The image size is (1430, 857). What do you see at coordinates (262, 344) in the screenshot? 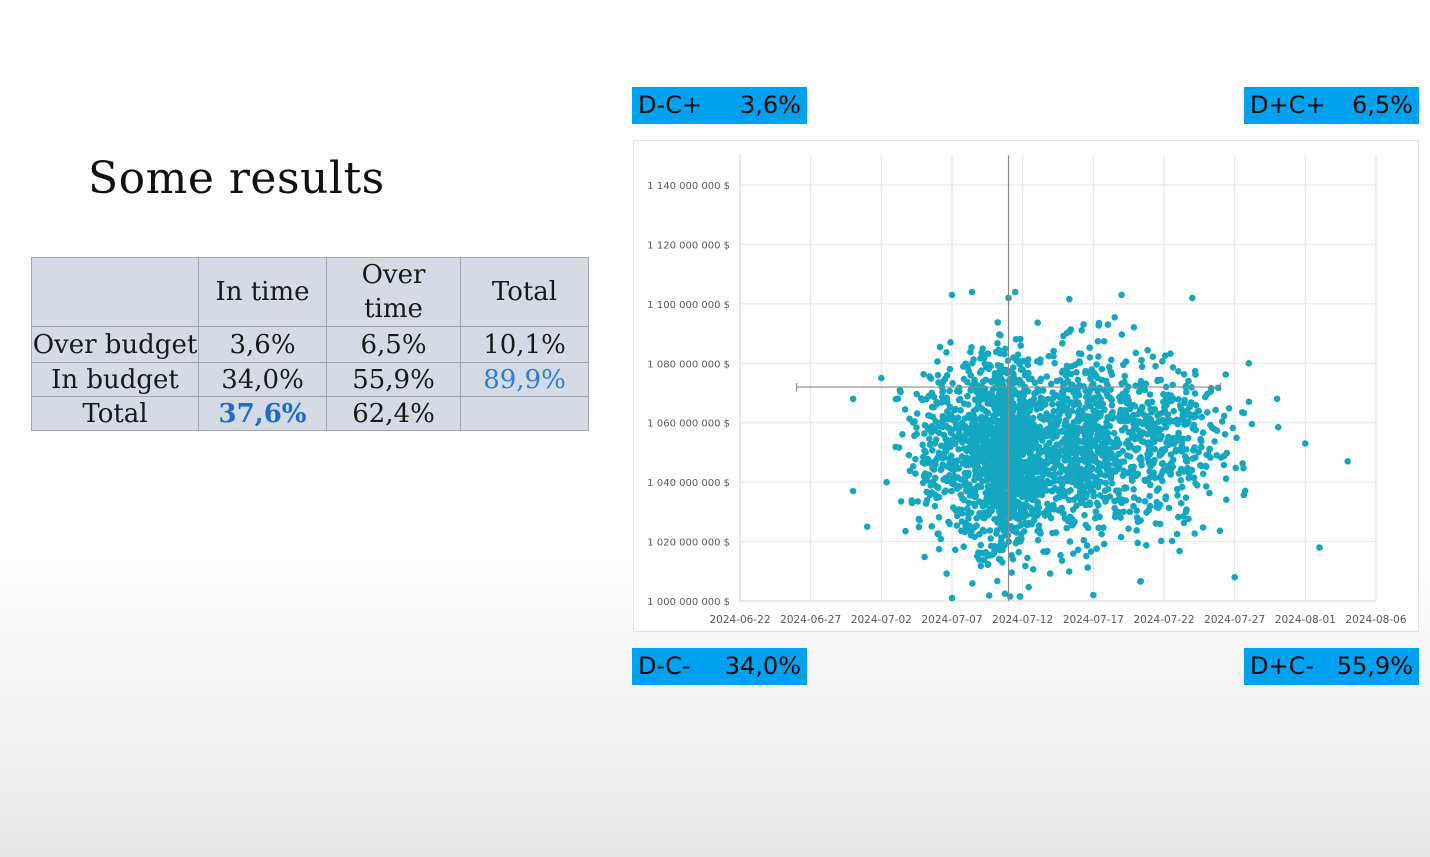
I see `table-cell: 3,6%` at bounding box center [262, 344].